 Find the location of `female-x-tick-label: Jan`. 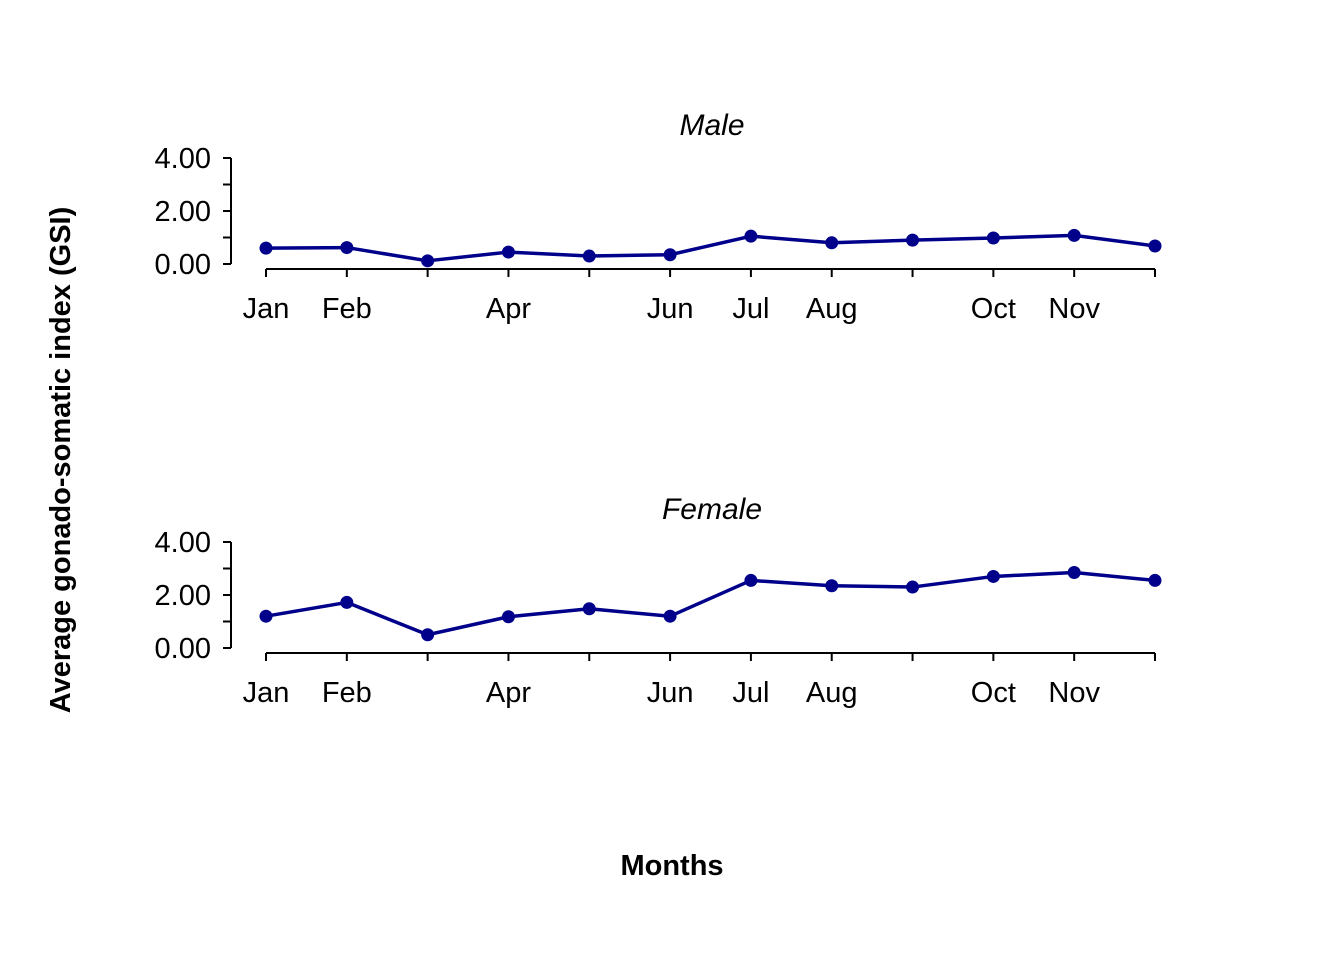

female-x-tick-label: Jan is located at coordinates (266, 693).